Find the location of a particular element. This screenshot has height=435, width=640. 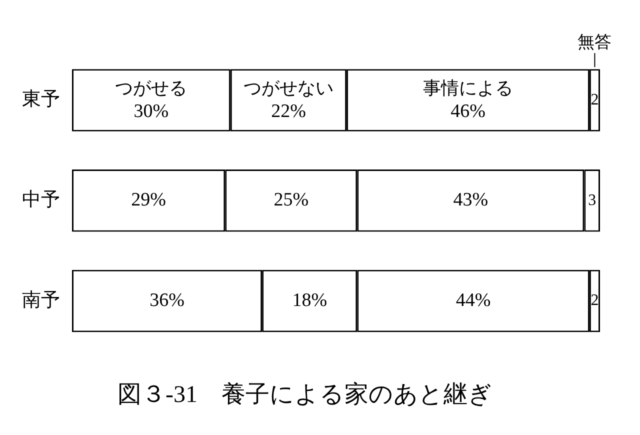

data-label: 22% is located at coordinates (288, 111).